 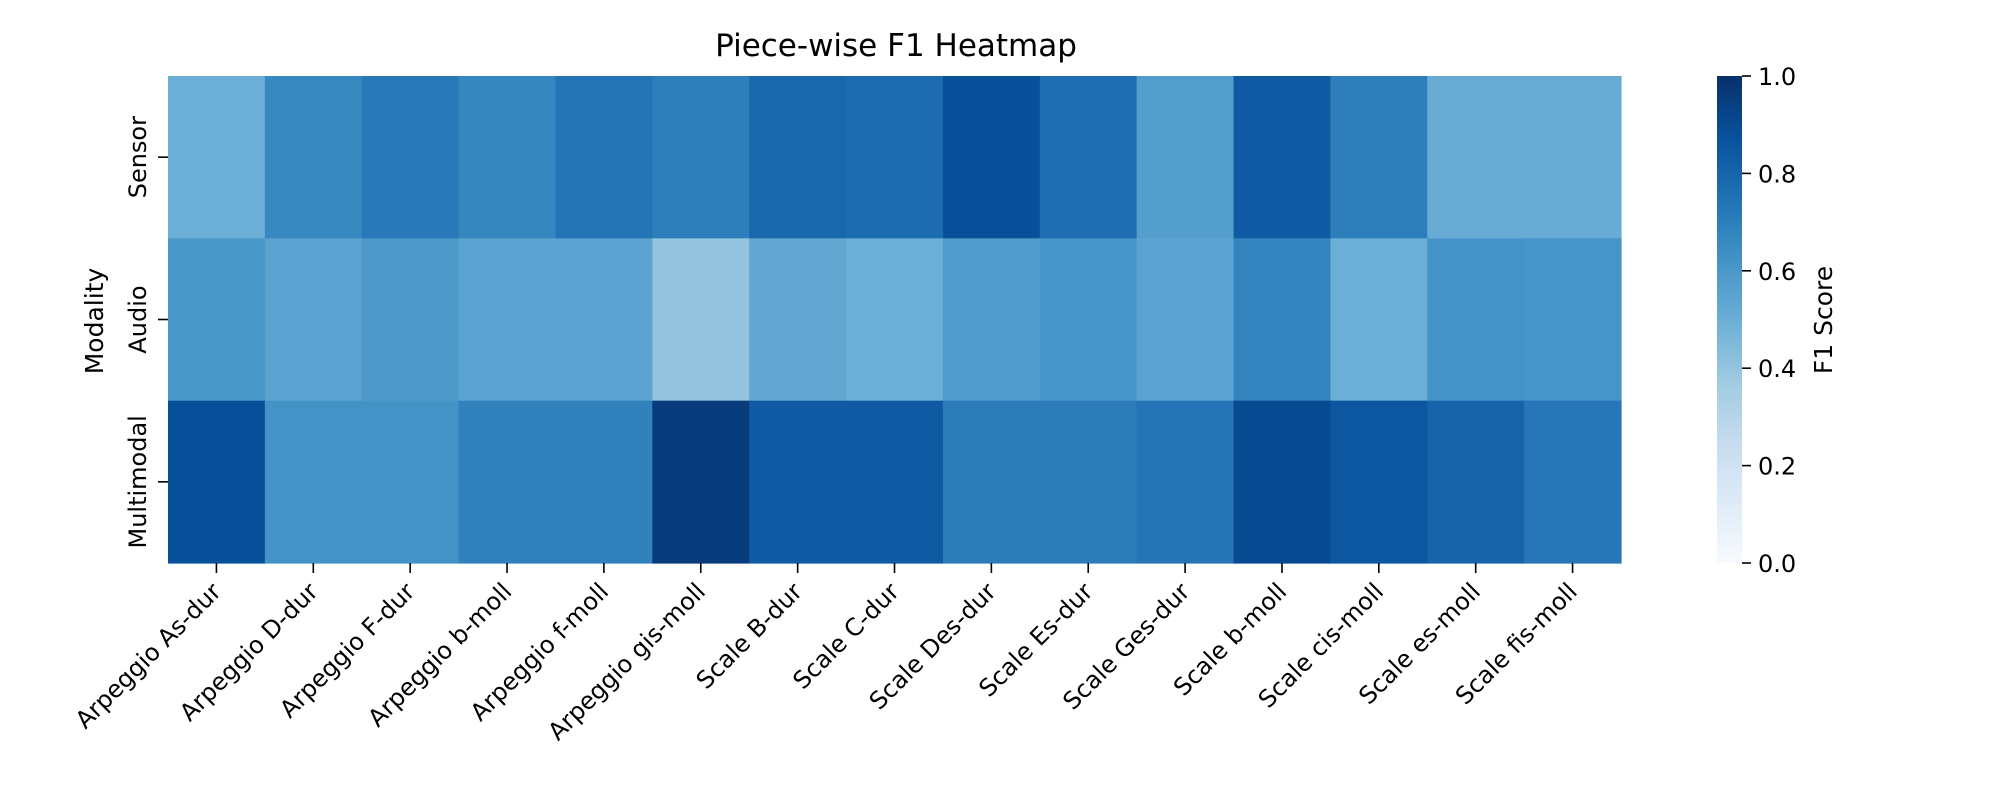 I want to click on y-axis: Sensor Audio Multimodal, so click(x=146, y=332).